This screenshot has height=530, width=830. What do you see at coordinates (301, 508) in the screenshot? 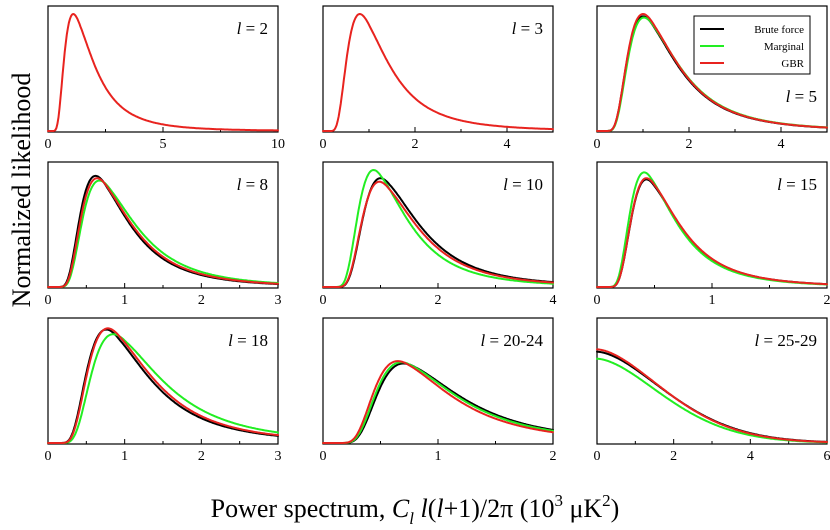
I see `x-axis-title-prefix: Power spectrum,` at bounding box center [301, 508].